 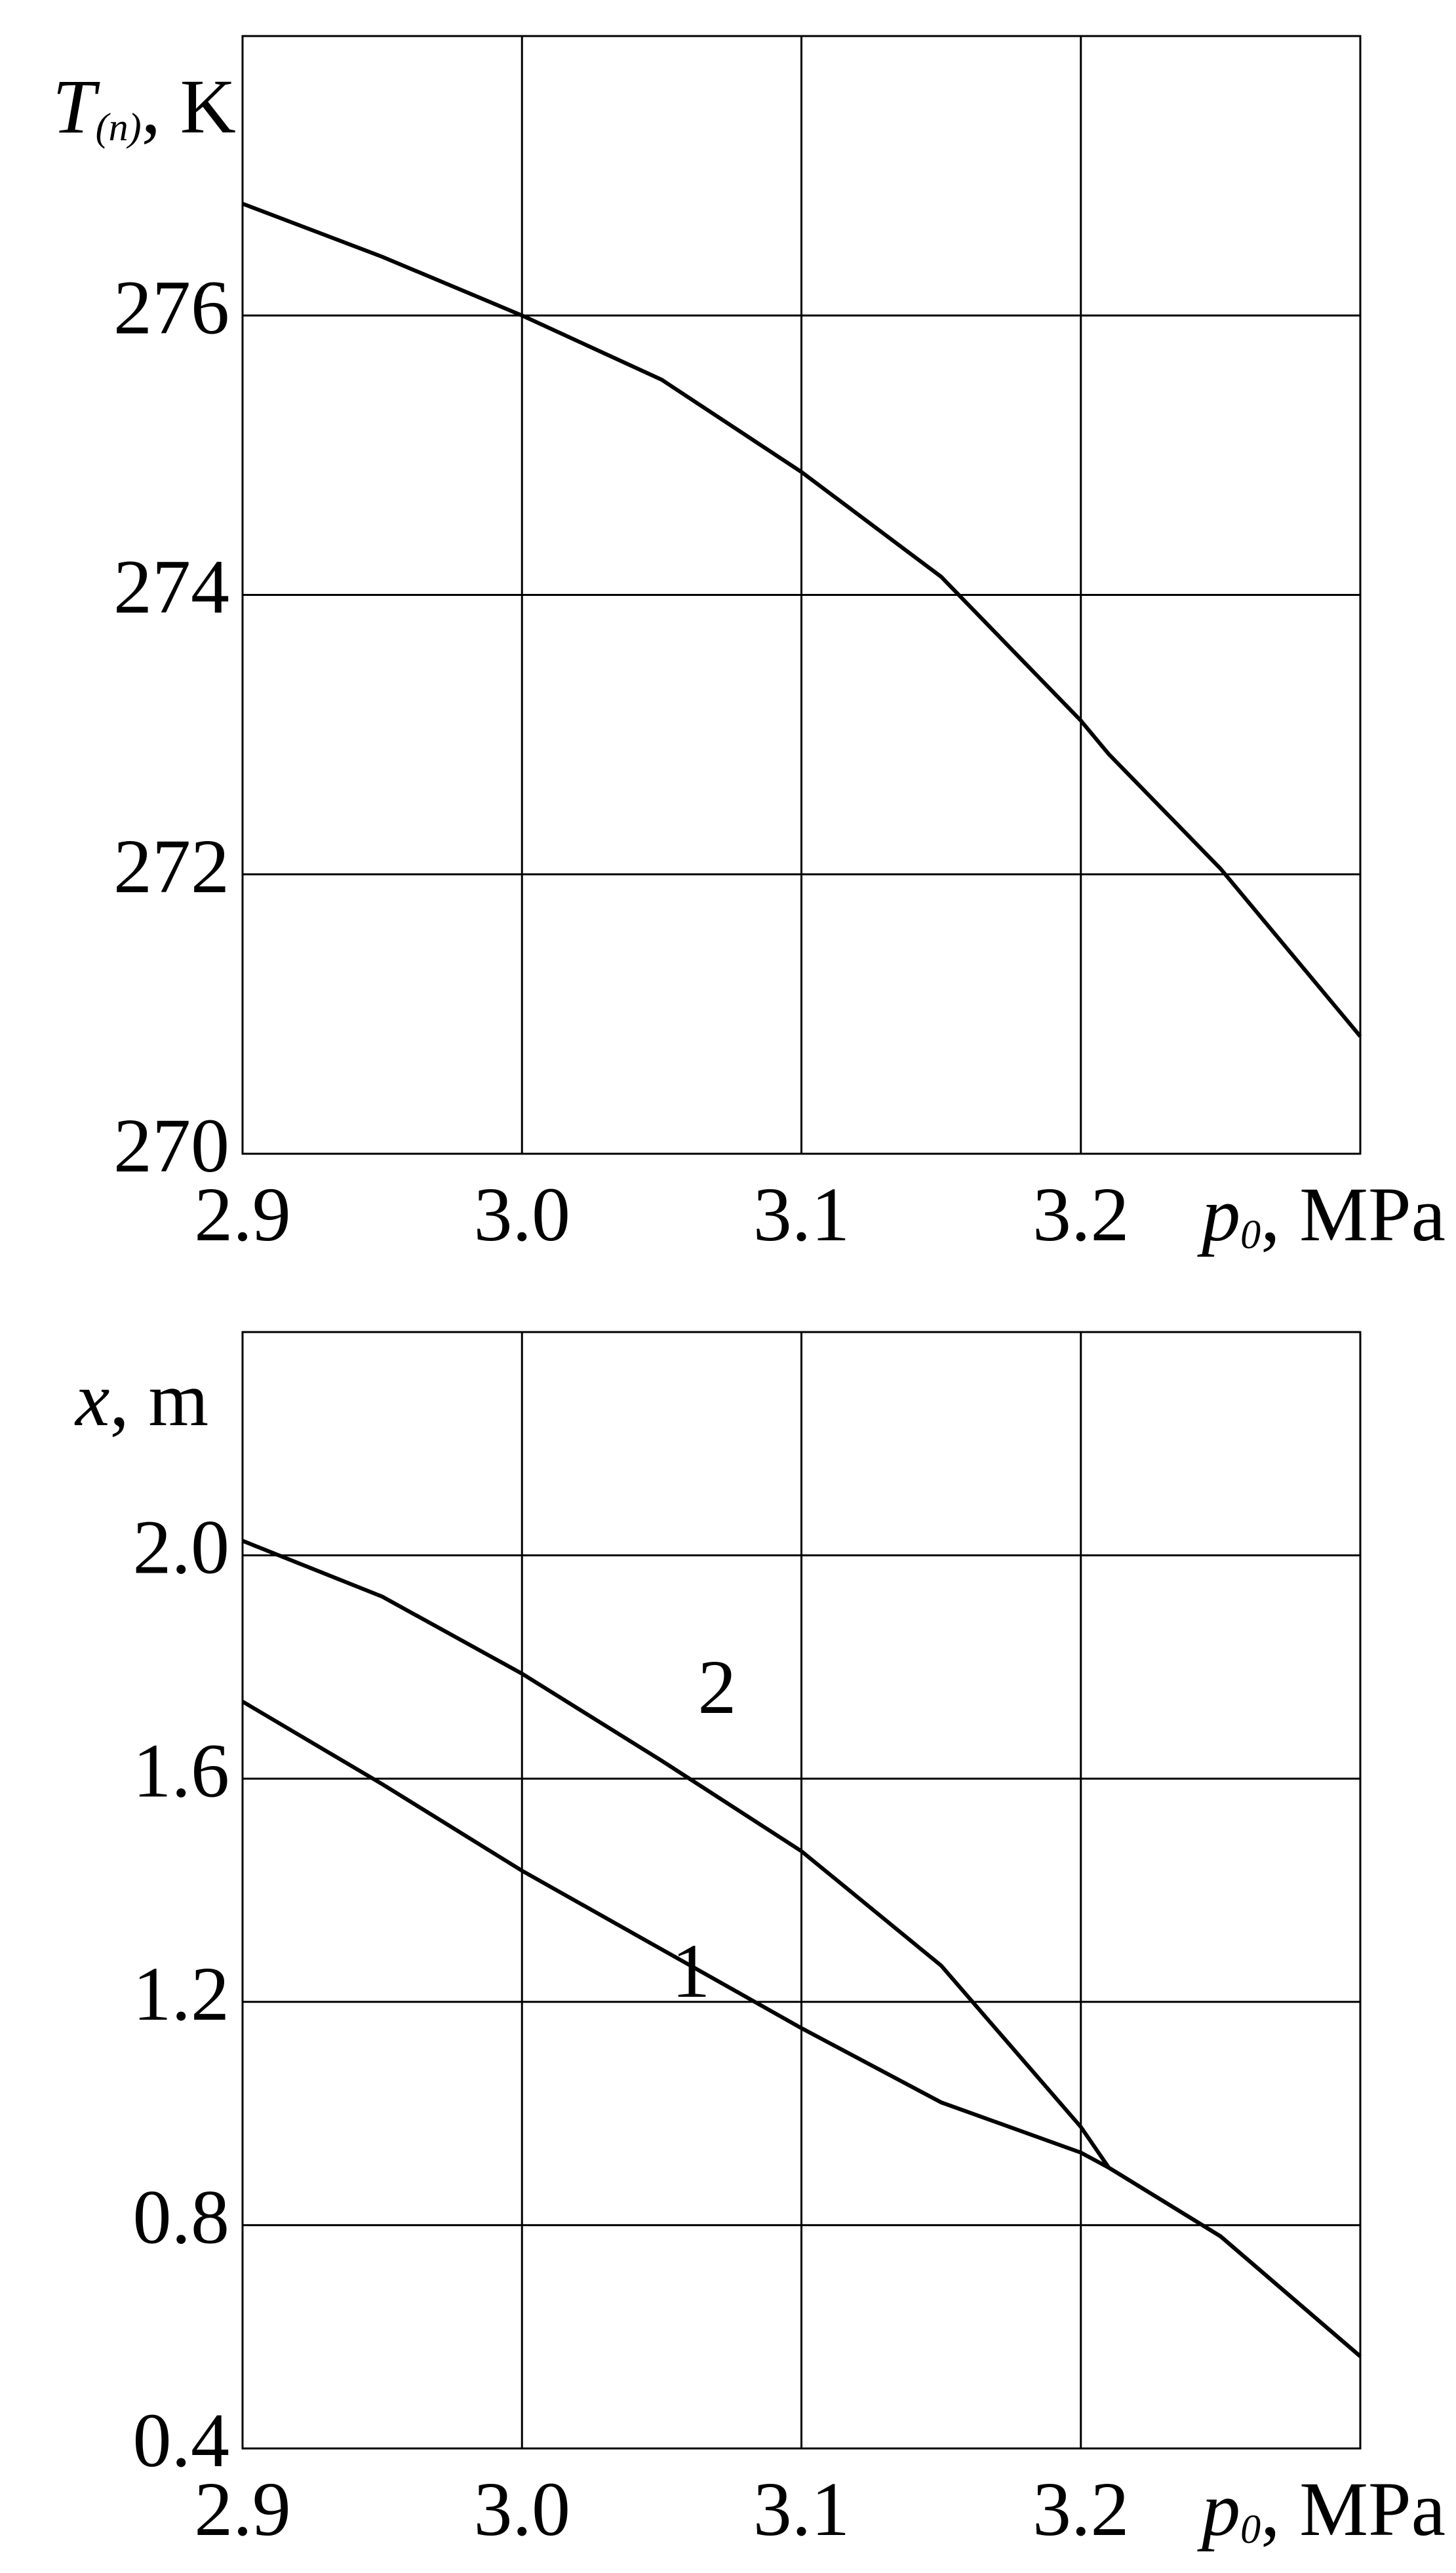 What do you see at coordinates (181, 1770) in the screenshot?
I see `y-tick-label: 1.6` at bounding box center [181, 1770].